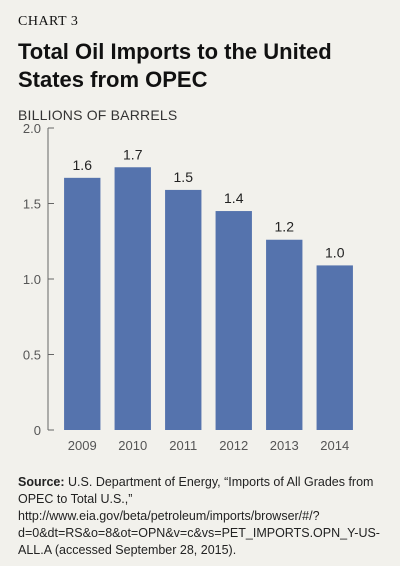 Image resolution: width=400 pixels, height=566 pixels. Describe the element at coordinates (234, 198) in the screenshot. I see `bar-value-label: 1.4` at that location.